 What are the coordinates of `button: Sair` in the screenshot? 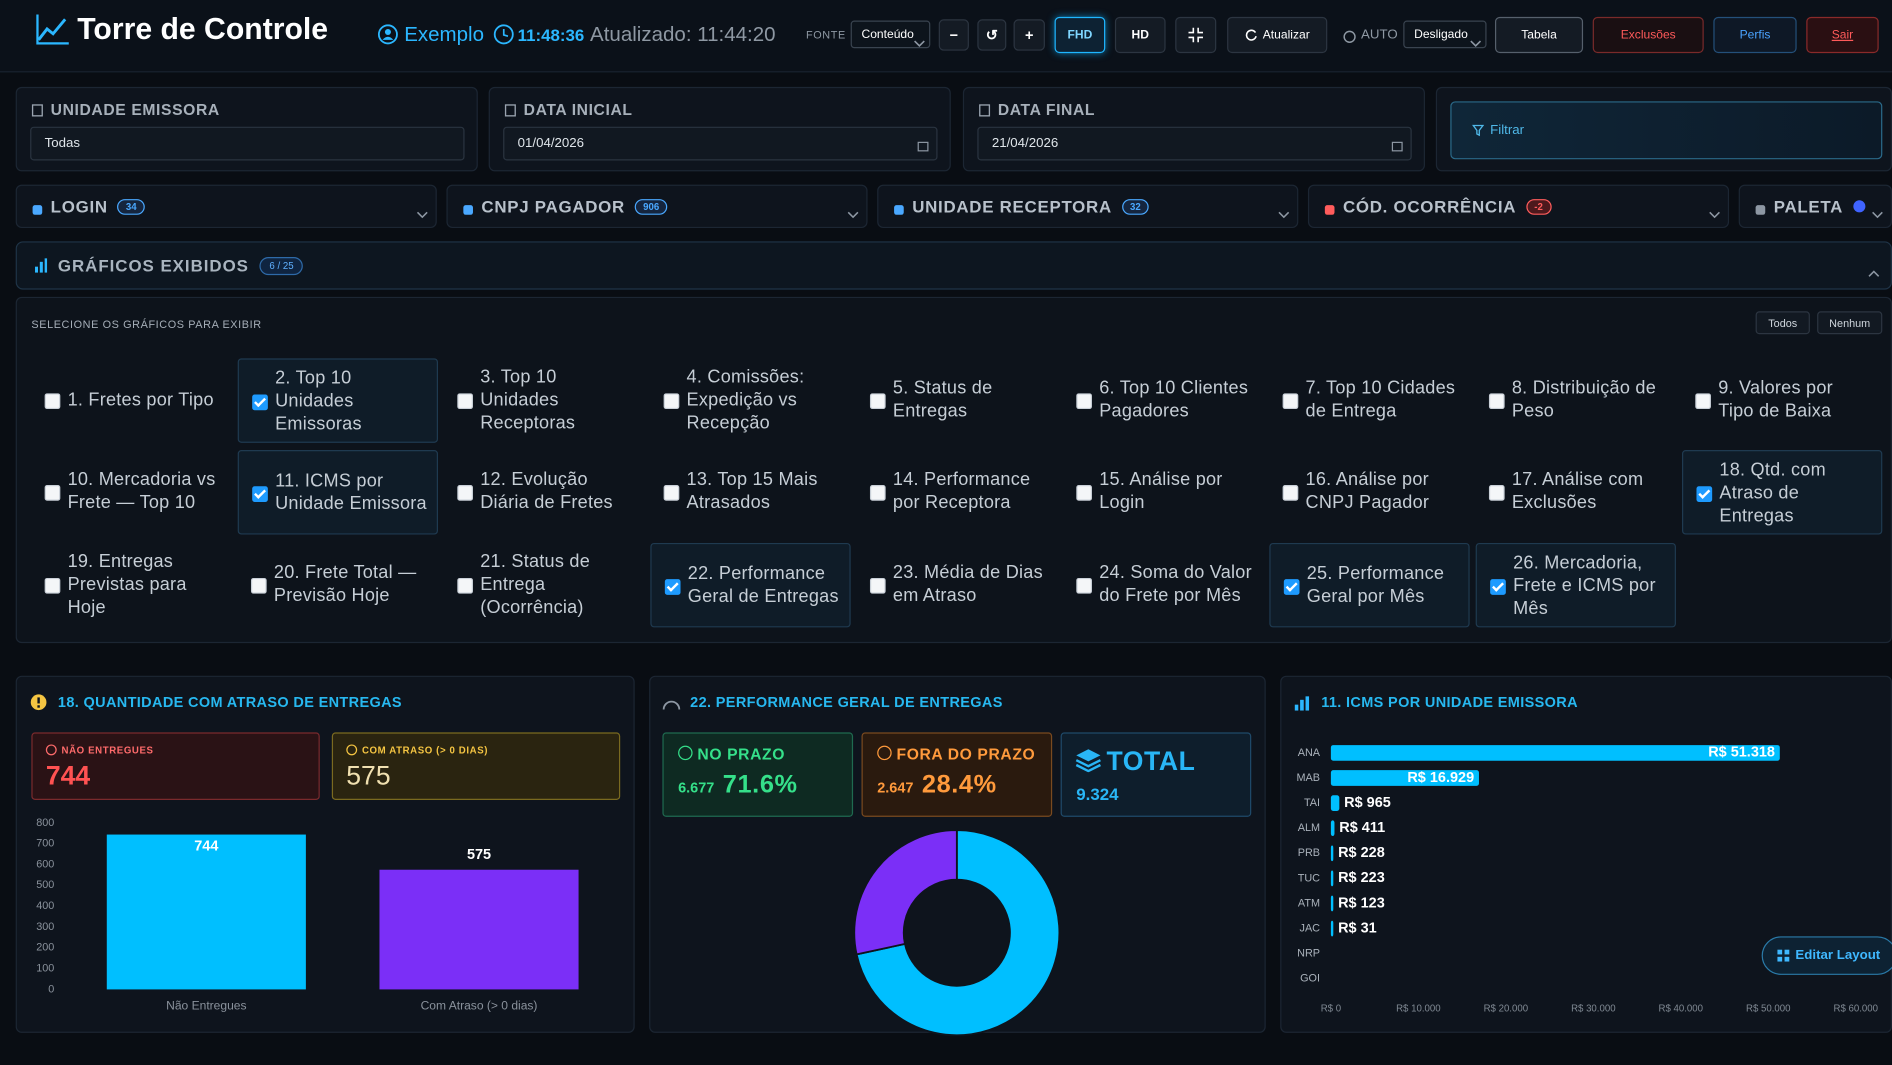 It's located at (1842, 35).